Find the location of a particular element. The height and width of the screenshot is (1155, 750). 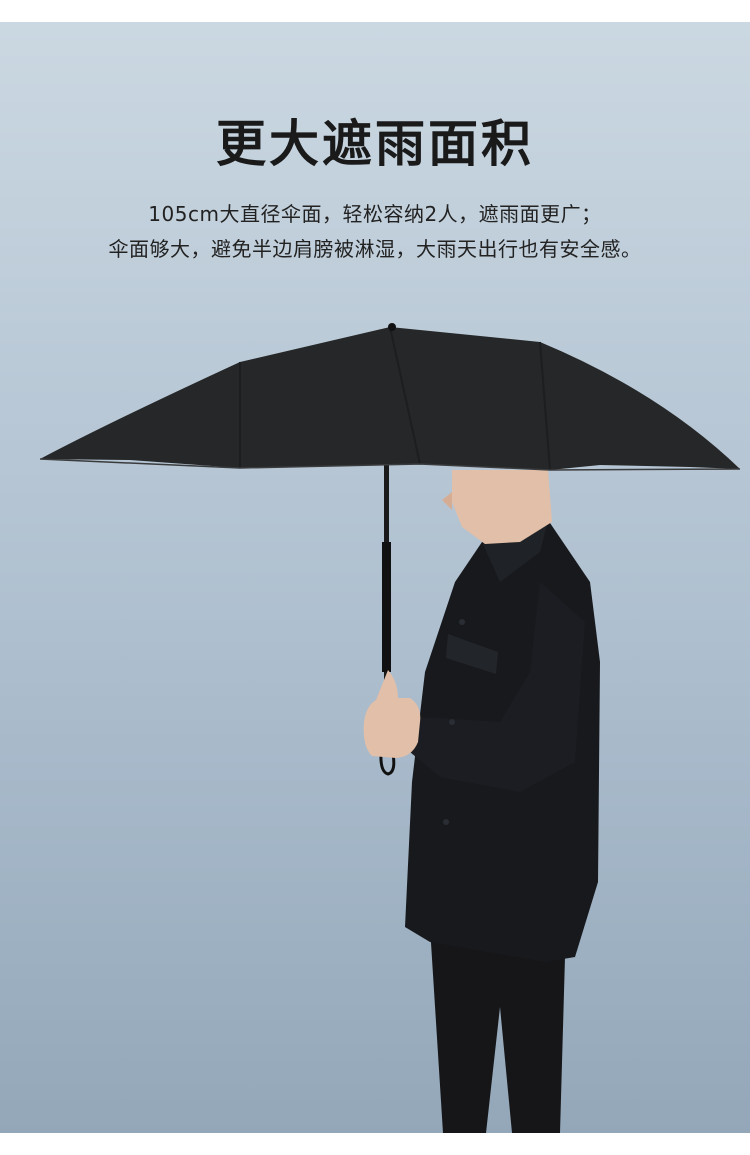

umbrella-canopy is located at coordinates (390, 397).